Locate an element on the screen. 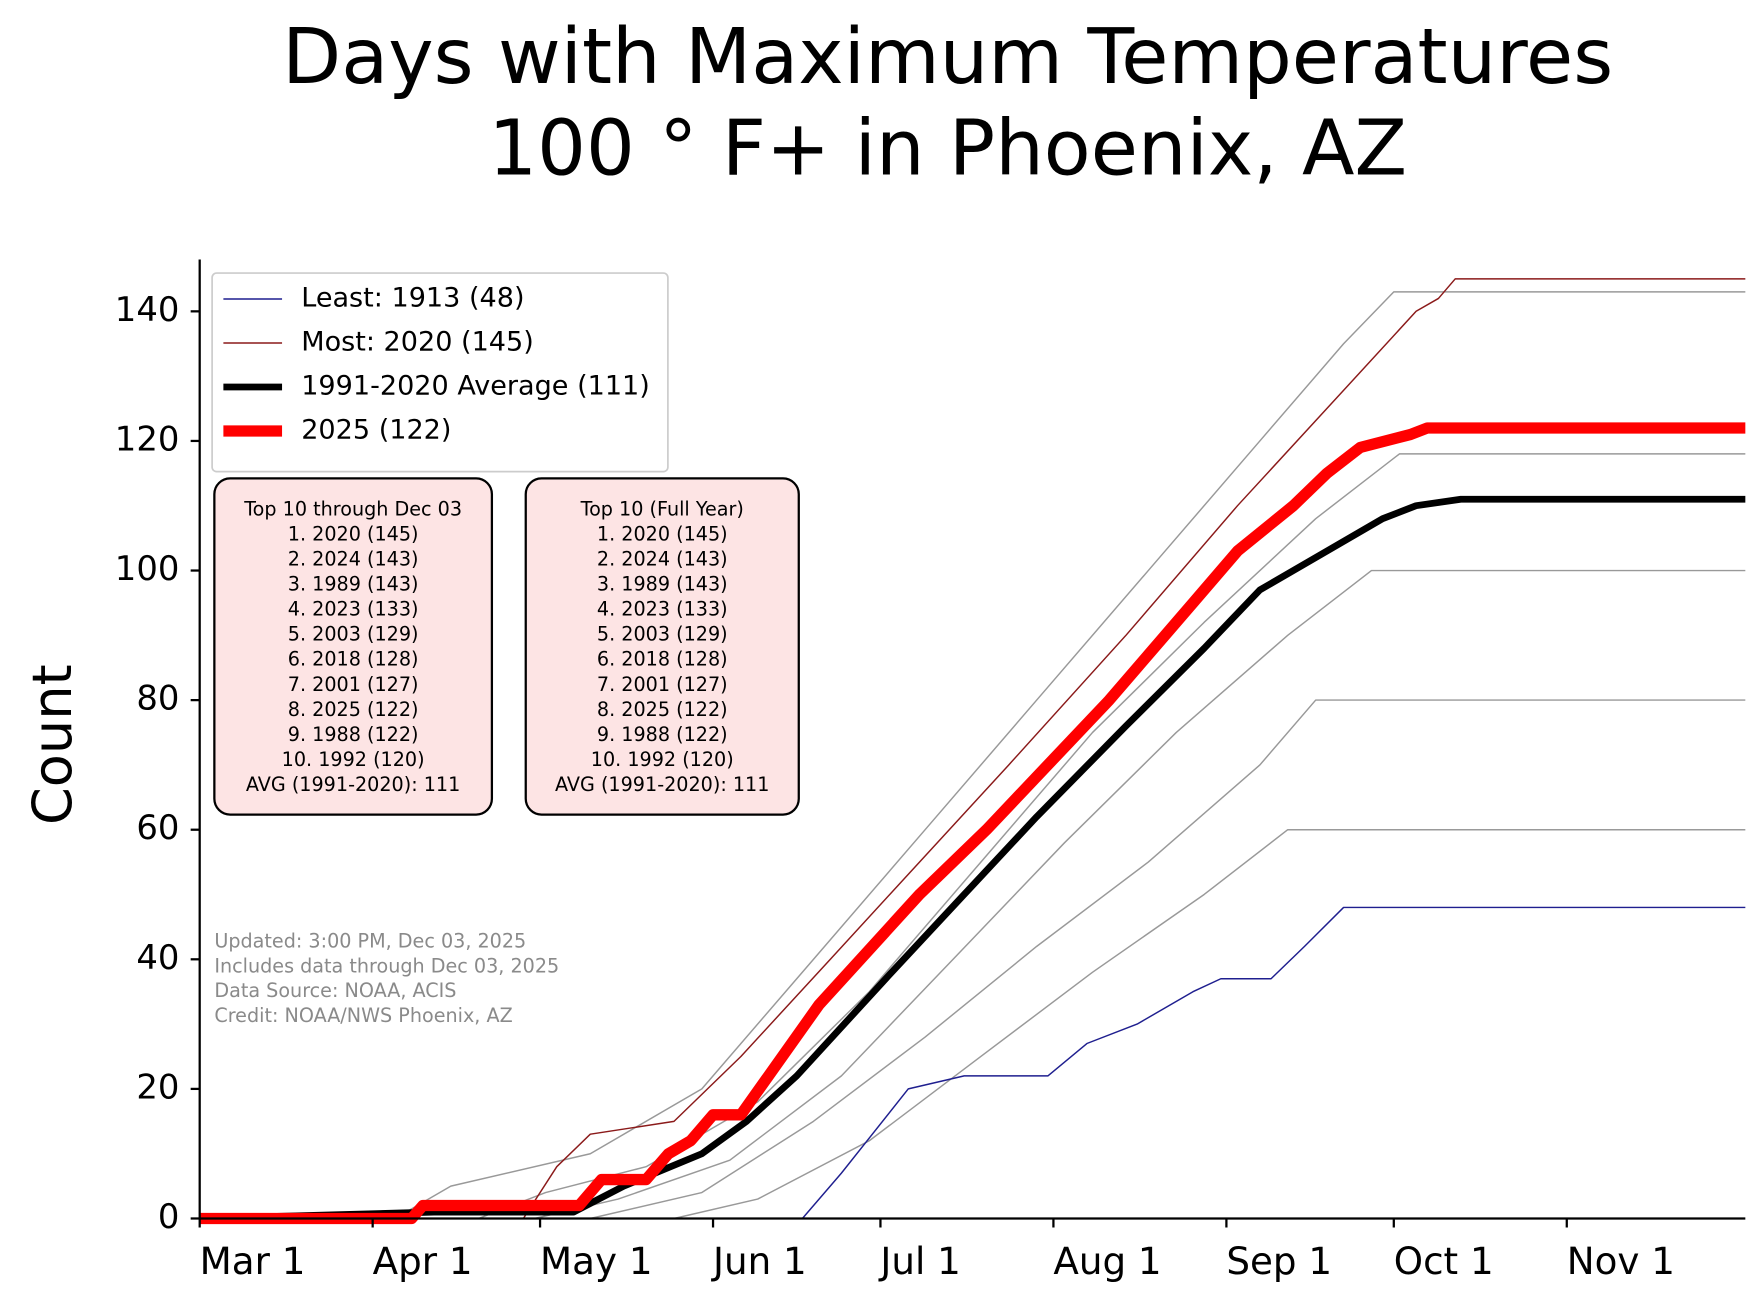 The height and width of the screenshot is (1302, 1760). x-tick-label: Nov 1 is located at coordinates (1621, 1261).